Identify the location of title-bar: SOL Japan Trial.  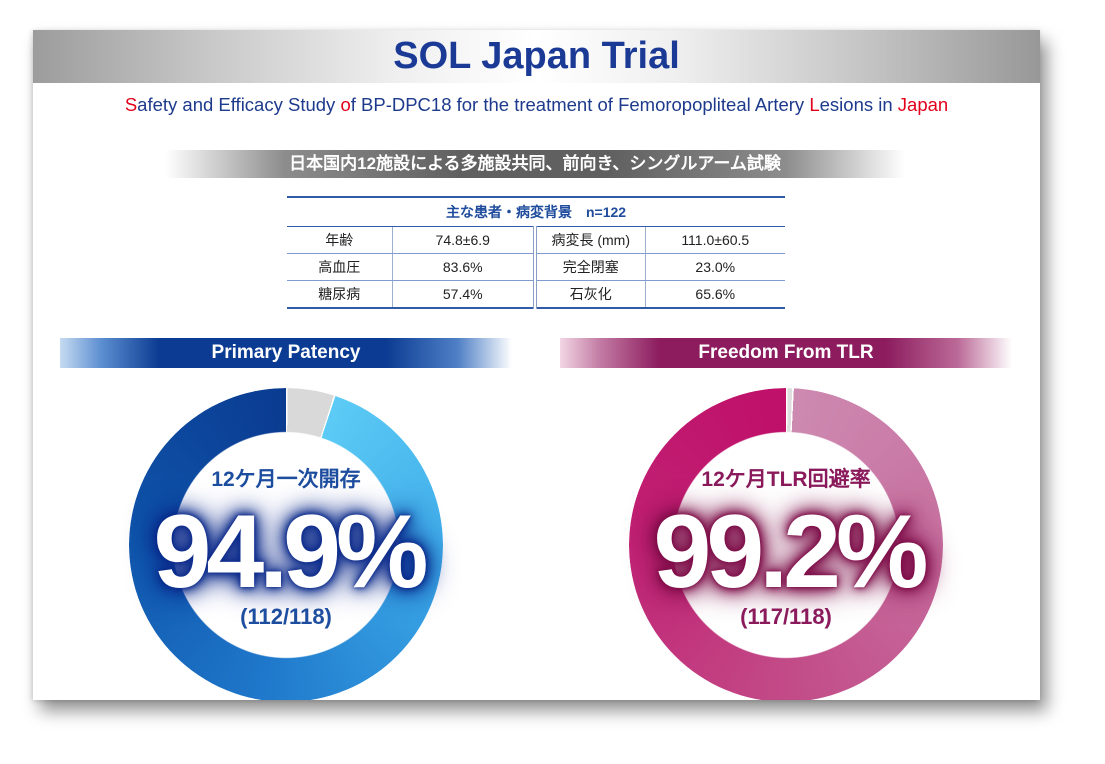
(536, 56).